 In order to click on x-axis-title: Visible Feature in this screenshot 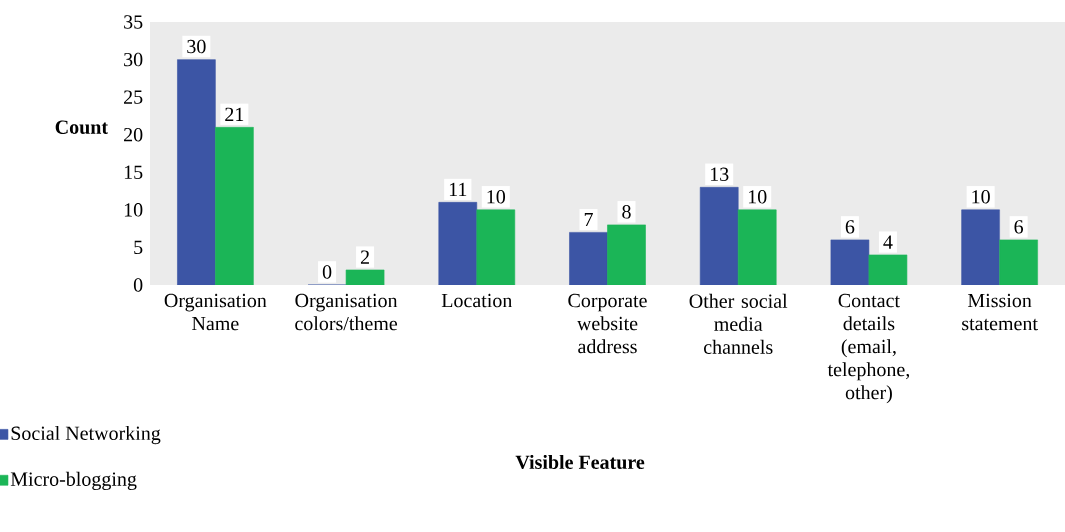, I will do `click(580, 462)`.